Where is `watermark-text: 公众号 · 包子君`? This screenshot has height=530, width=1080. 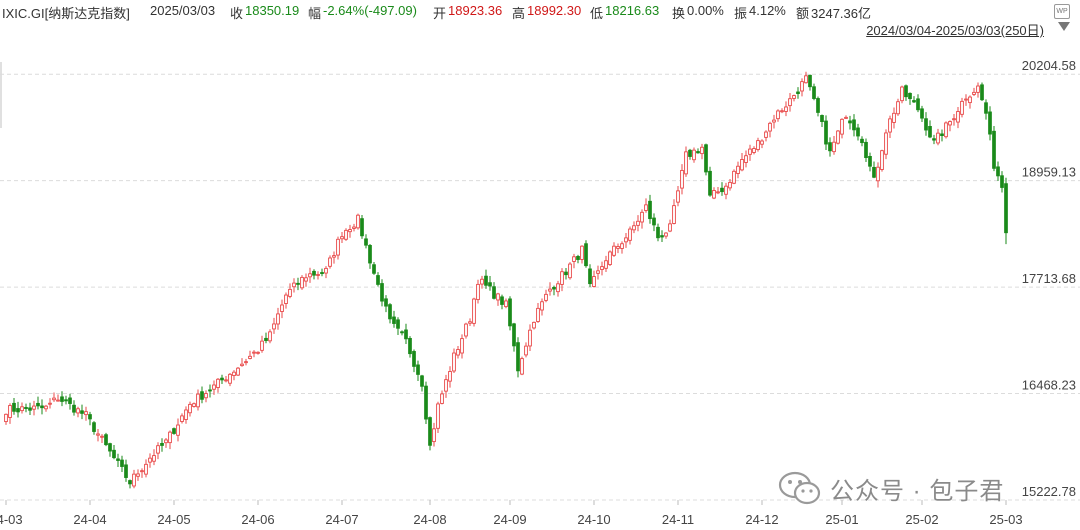
watermark-text: 公众号 · 包子君 is located at coordinates (917, 491).